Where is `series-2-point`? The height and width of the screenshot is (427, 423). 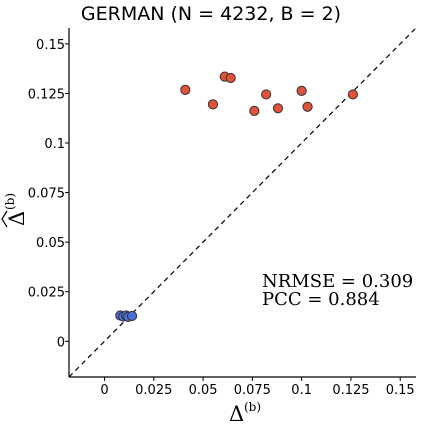
series-2-point is located at coordinates (132, 316).